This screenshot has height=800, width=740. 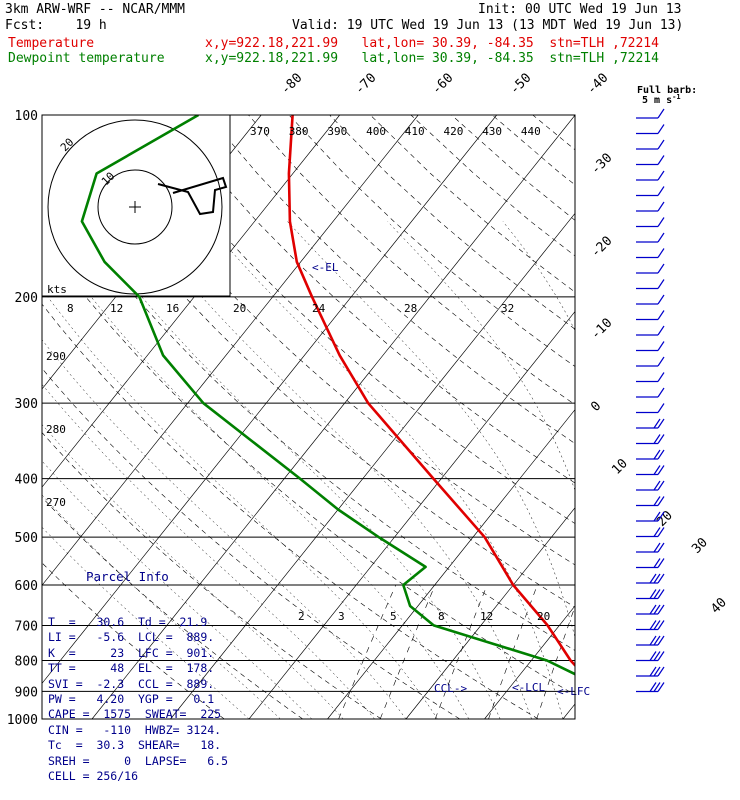 I want to click on hodograph-speed-label: 28, so click(x=410, y=308).